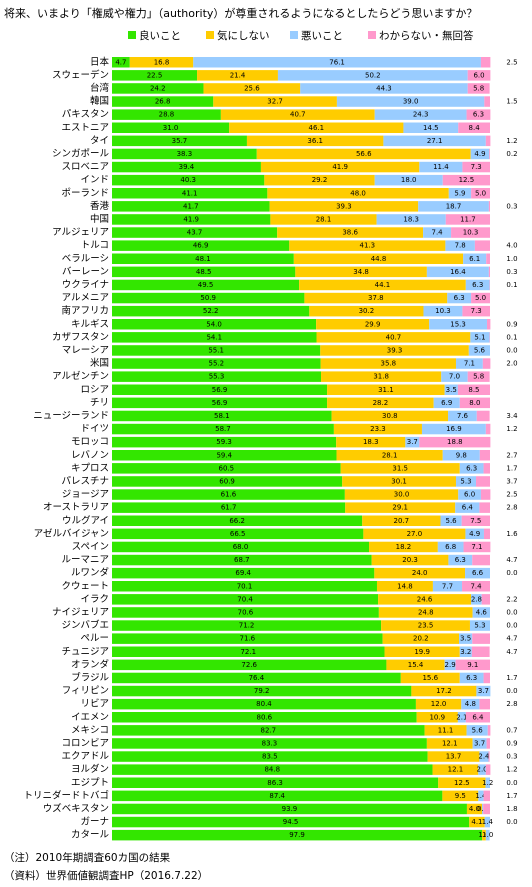 The width and height of the screenshot is (532, 887). I want to click on value-label: 1.4, so click(481, 796).